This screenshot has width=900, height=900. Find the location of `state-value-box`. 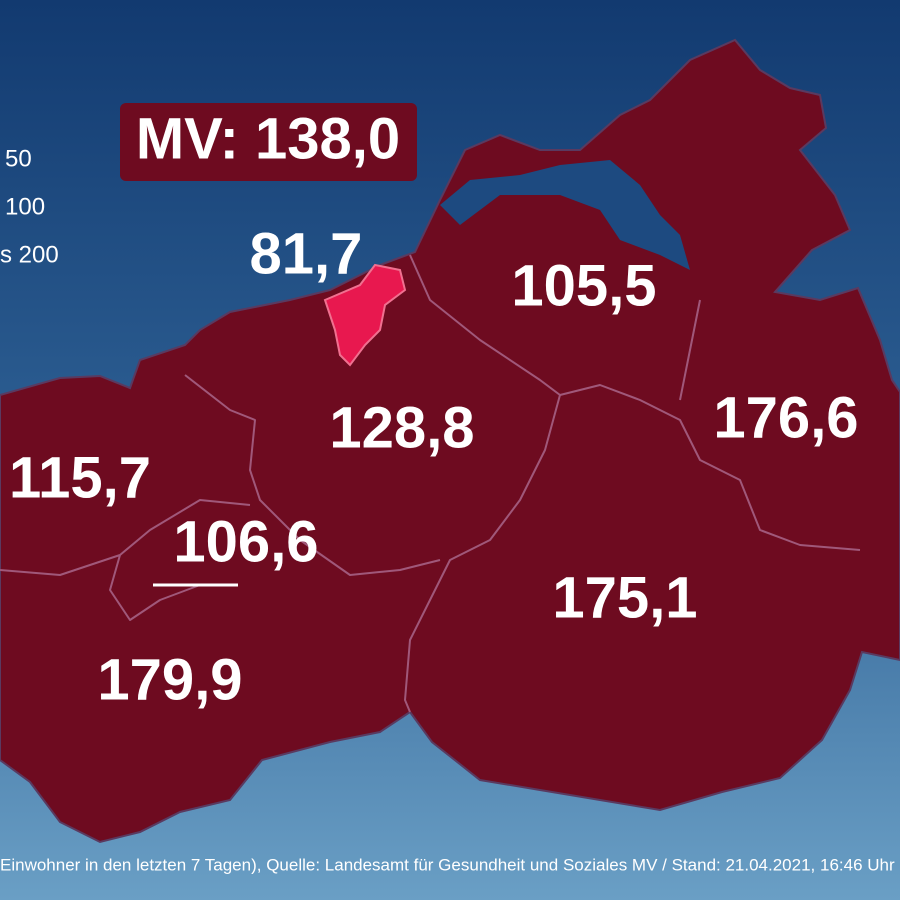

state-value-box is located at coordinates (268, 142).